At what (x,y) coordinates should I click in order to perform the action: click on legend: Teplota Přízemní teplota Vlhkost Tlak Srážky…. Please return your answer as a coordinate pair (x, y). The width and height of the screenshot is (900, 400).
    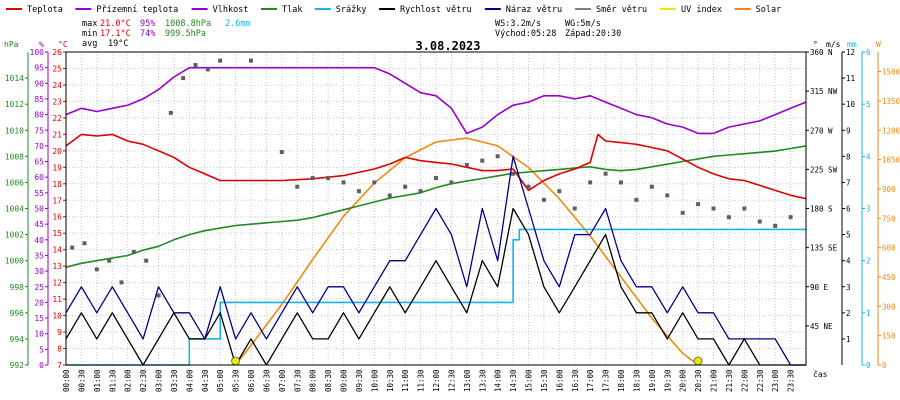
    Looking at the image, I should click on (393, 10).